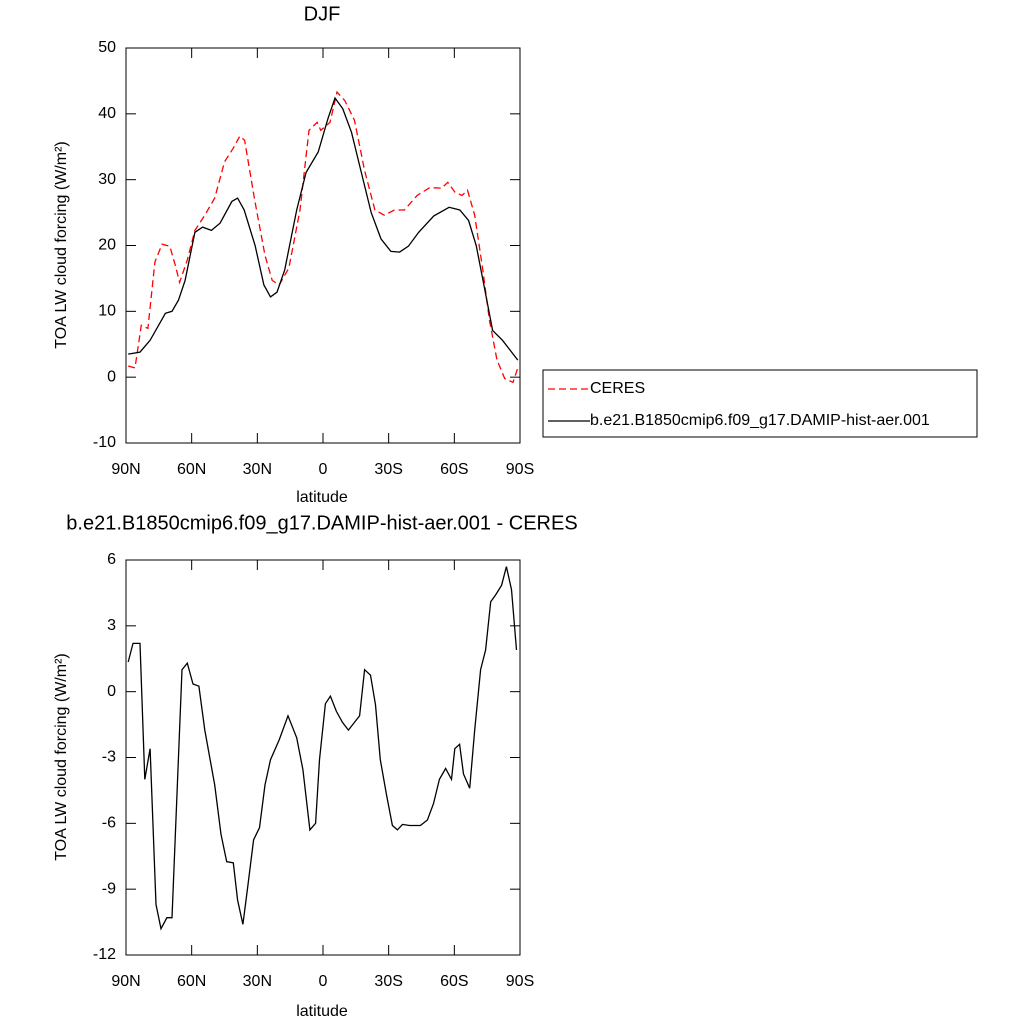  Describe the element at coordinates (617, 388) in the screenshot. I see `legend-label: CERES` at that location.